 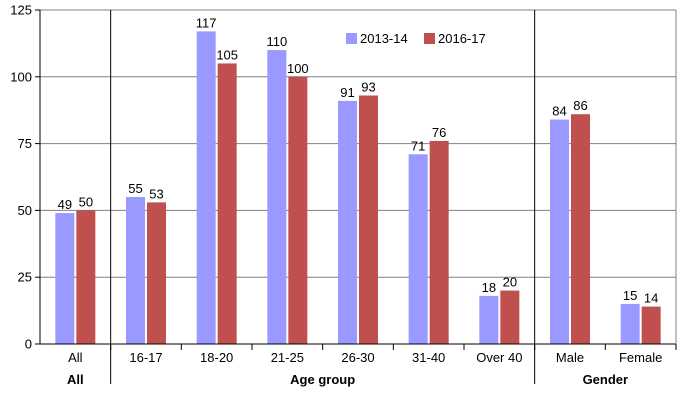 I want to click on data-label: 91, so click(x=347, y=92).